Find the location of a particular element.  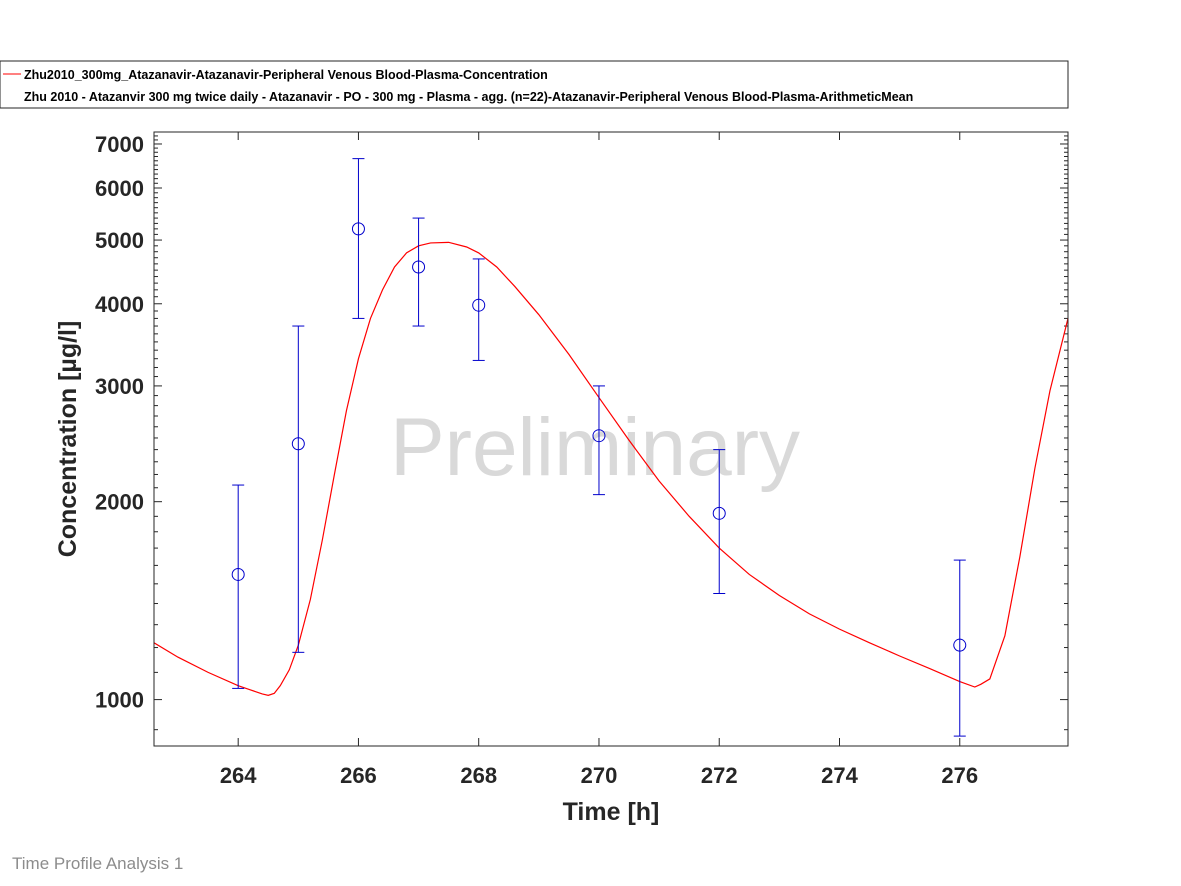

y-tick-label: 2000 is located at coordinates (119, 502).